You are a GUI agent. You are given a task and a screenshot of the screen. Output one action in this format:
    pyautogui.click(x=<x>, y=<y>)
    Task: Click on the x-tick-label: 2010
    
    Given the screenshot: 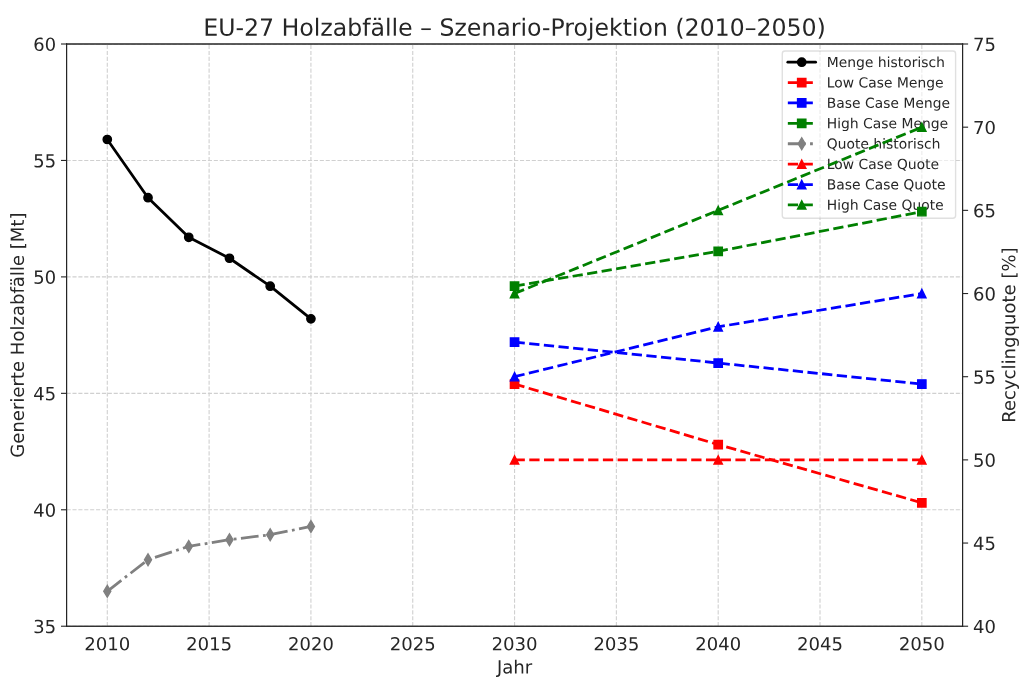 What is the action you would take?
    pyautogui.click(x=107, y=643)
    